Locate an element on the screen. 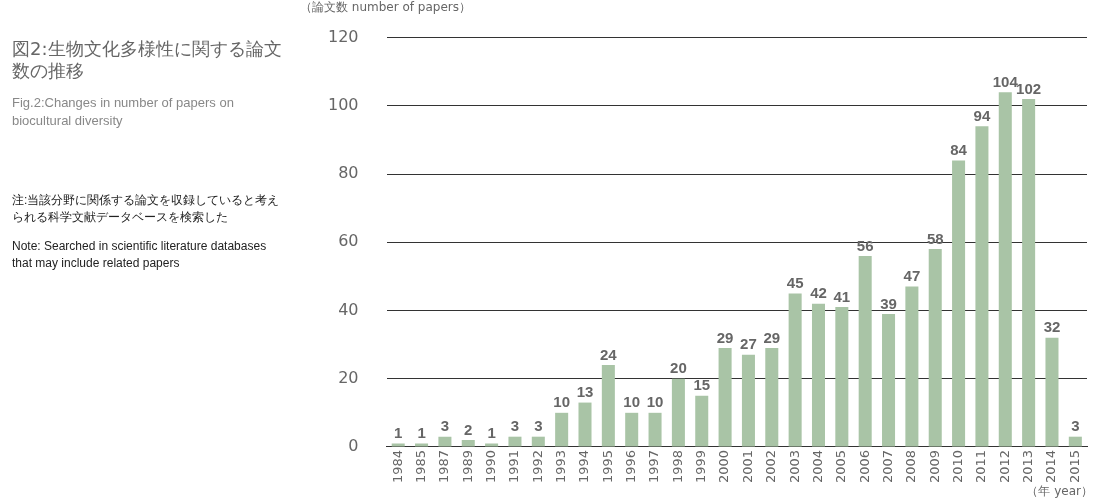  data-label: 41 is located at coordinates (842, 296).